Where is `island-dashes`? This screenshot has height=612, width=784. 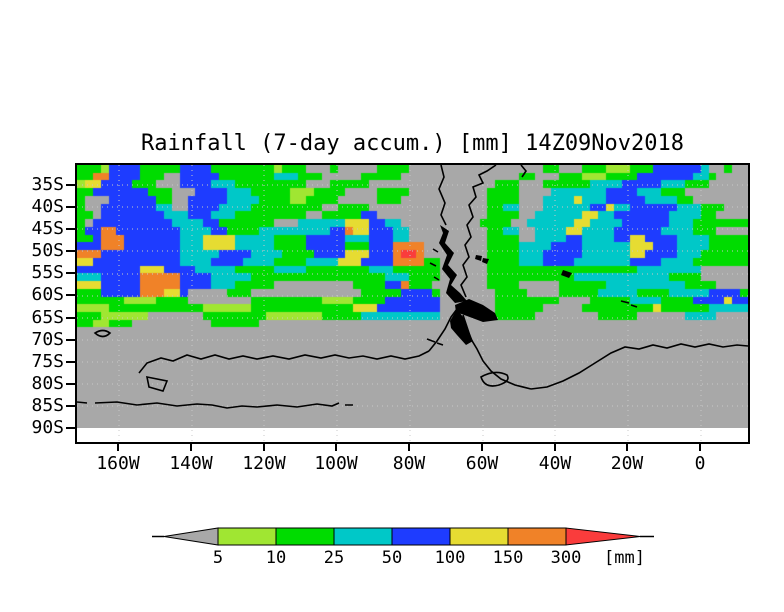
island-dashes is located at coordinates (532, 323).